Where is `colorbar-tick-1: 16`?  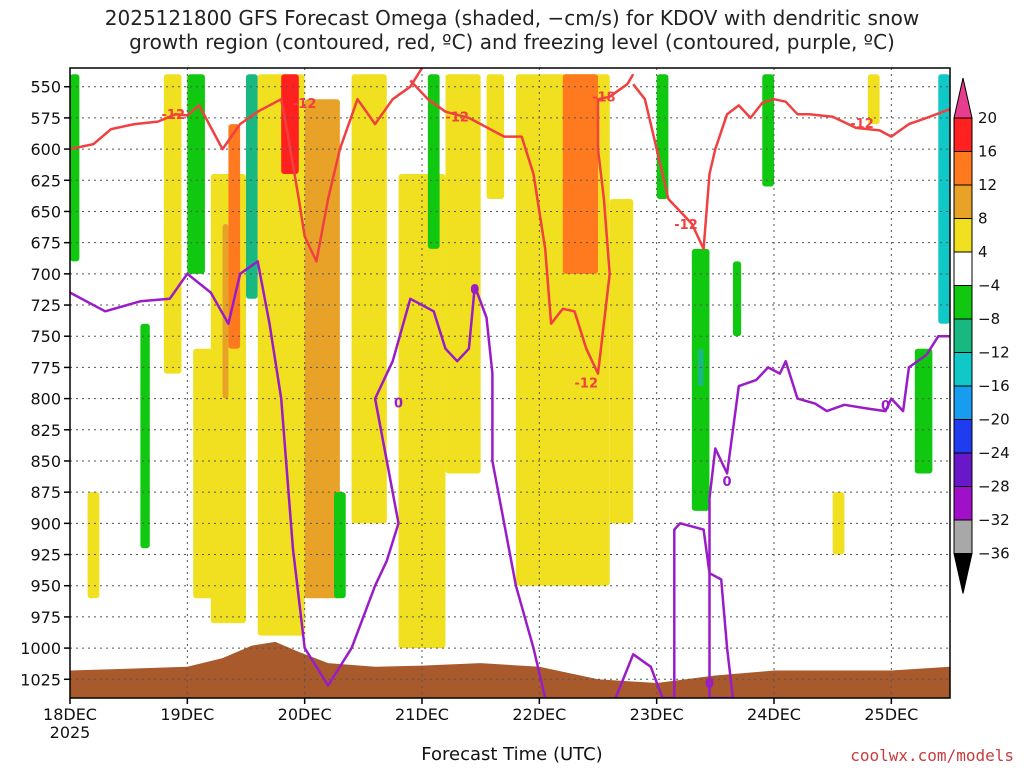 colorbar-tick-1: 16 is located at coordinates (987, 152).